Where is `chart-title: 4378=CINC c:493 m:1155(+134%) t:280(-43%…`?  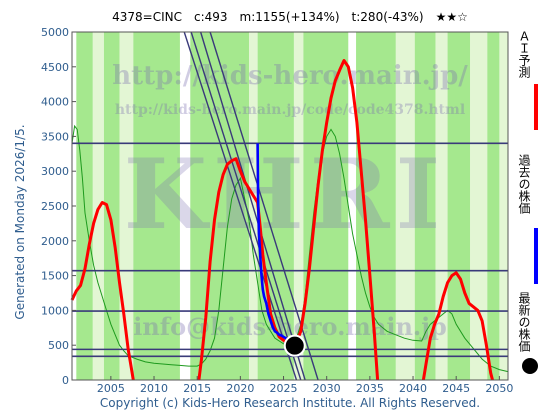
chart-title: 4378=CINC c:493 m:1155(+134%) t:280(-43%… is located at coordinates (290, 17).